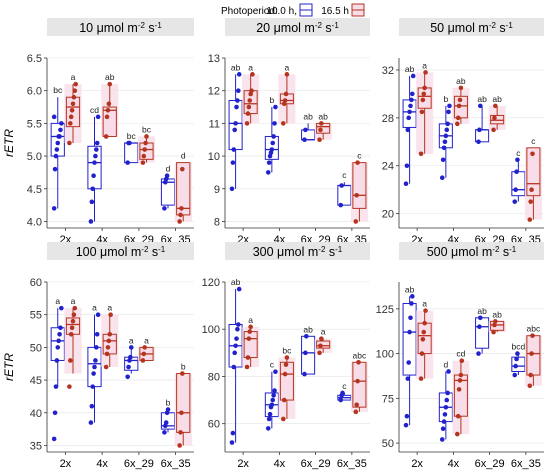 This screenshot has width=550, height=472. Describe the element at coordinates (518, 347) in the screenshot. I see `significance-letter: bcd` at that location.